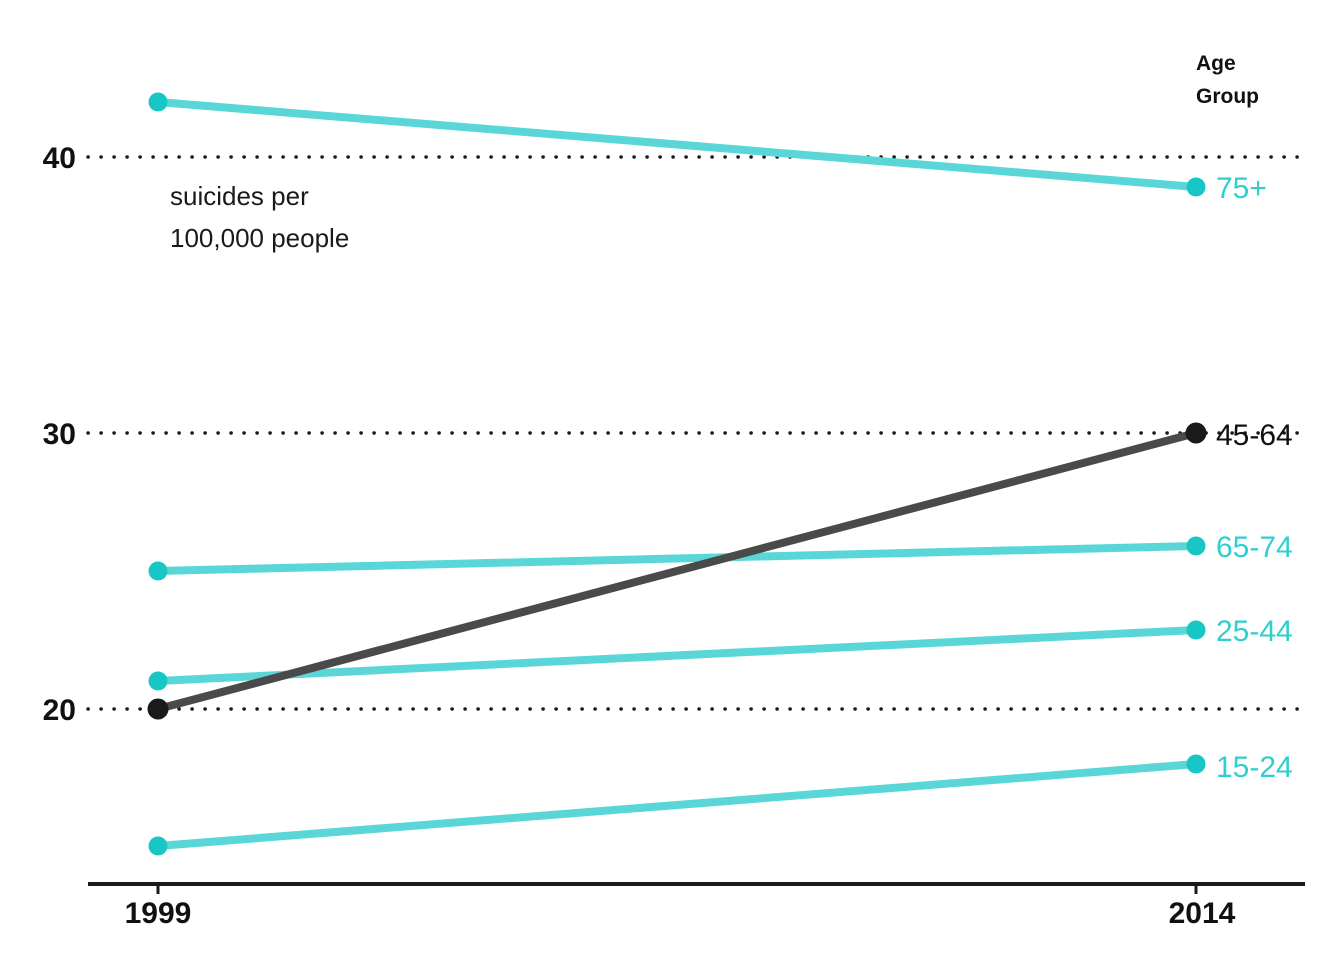 The image size is (1344, 960). What do you see at coordinates (1227, 96) in the screenshot?
I see `legend-title-line-2: Group` at bounding box center [1227, 96].